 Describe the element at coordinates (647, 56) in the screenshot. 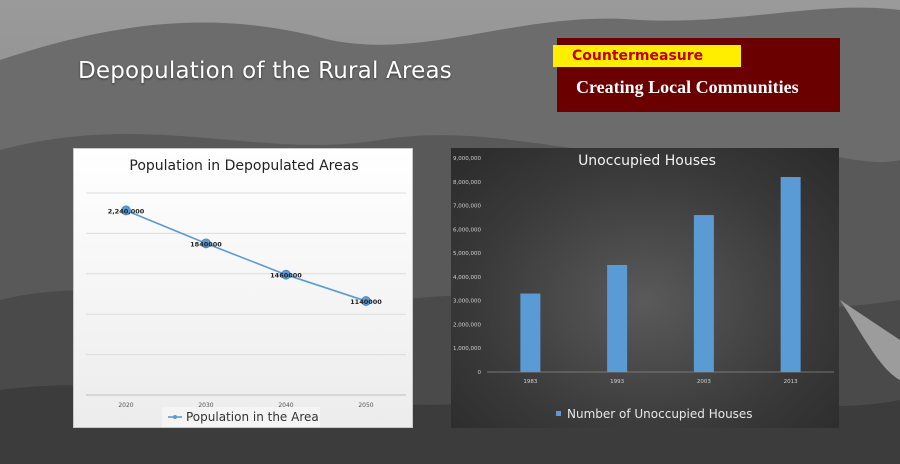

I see `countermeasure-label: Countermeasure` at that location.